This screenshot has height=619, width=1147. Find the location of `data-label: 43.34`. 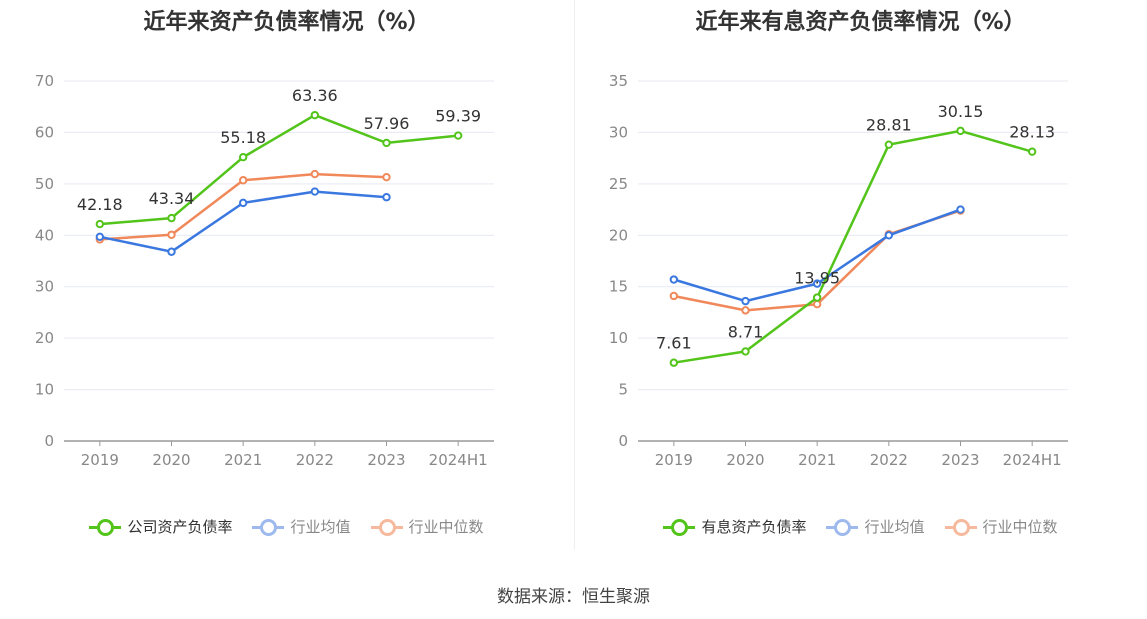

data-label: 43.34 is located at coordinates (172, 198).